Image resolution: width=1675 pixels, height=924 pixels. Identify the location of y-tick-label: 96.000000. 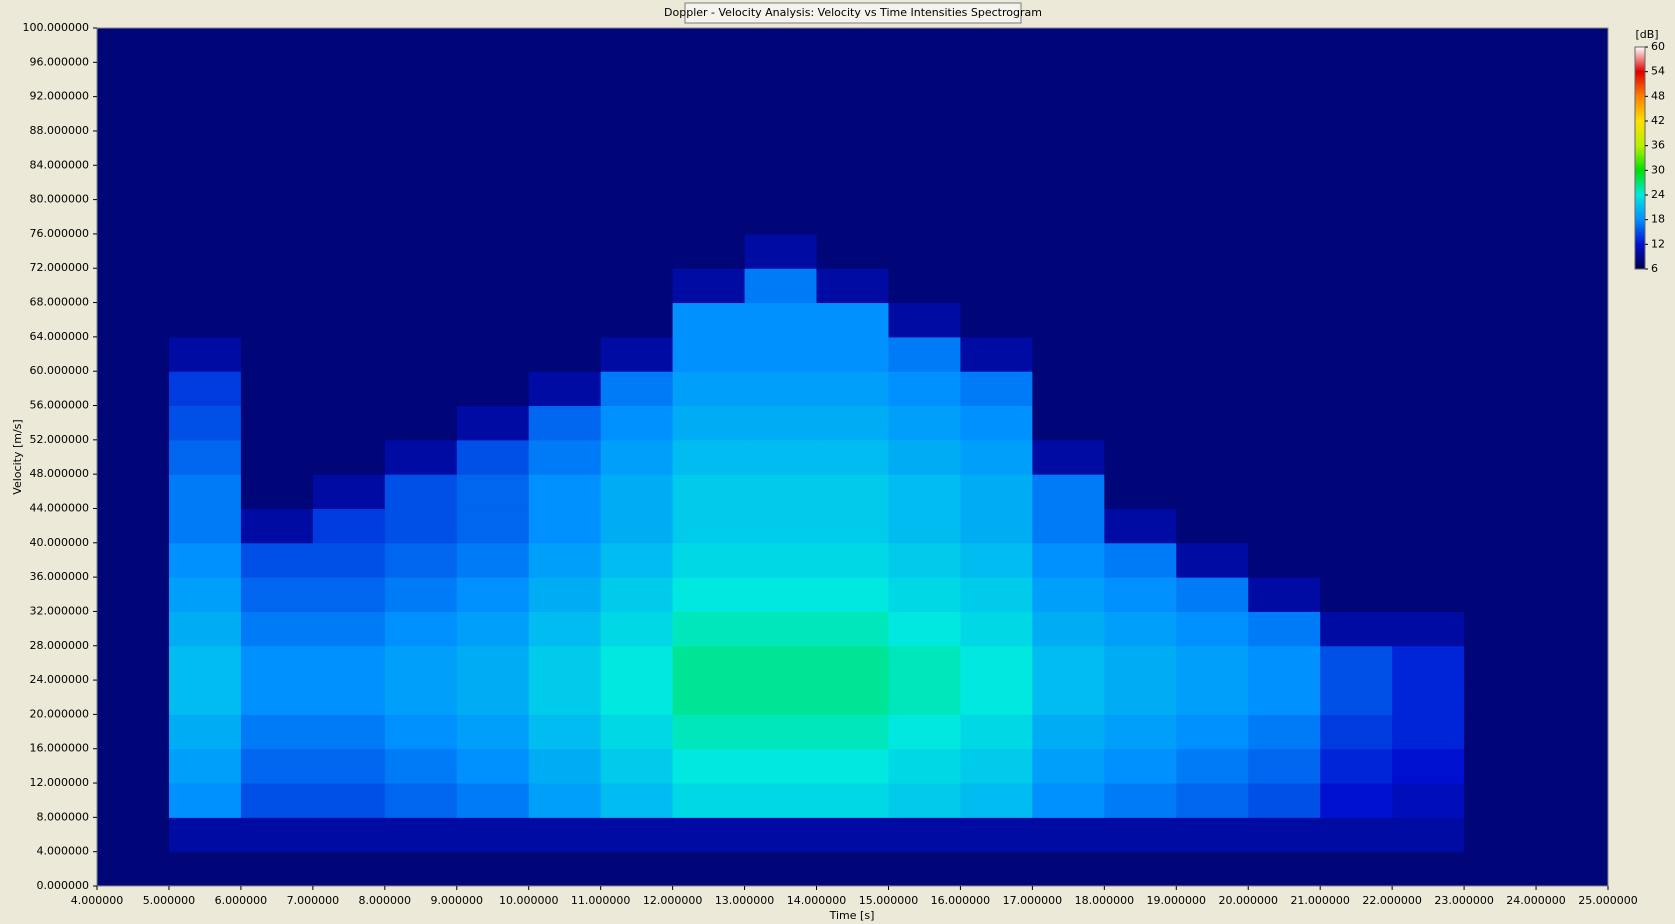
(60, 61).